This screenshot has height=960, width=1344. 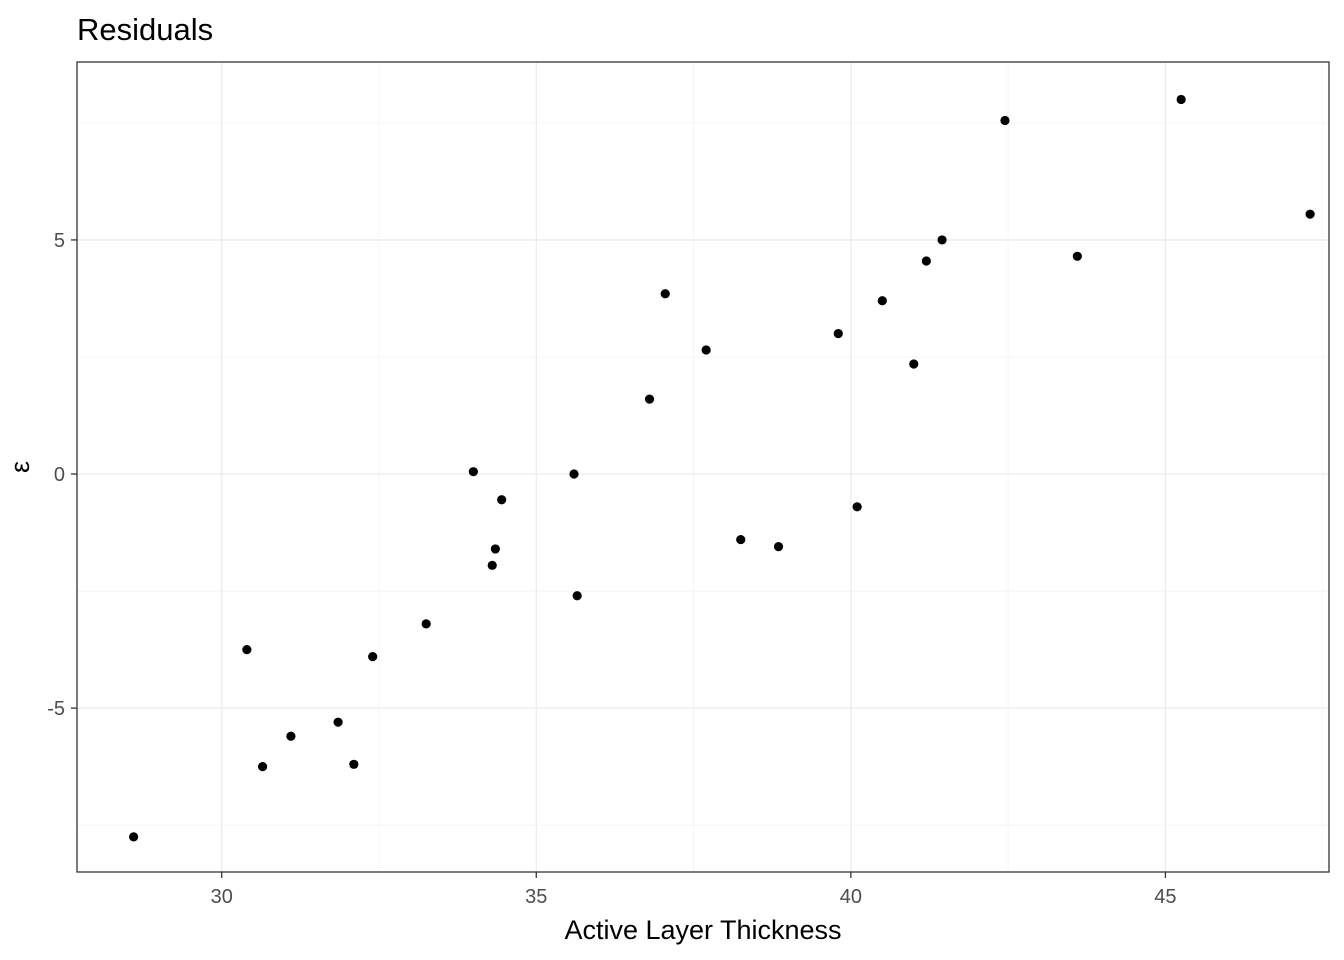 I want to click on x-tick-label: 35, so click(x=536, y=897).